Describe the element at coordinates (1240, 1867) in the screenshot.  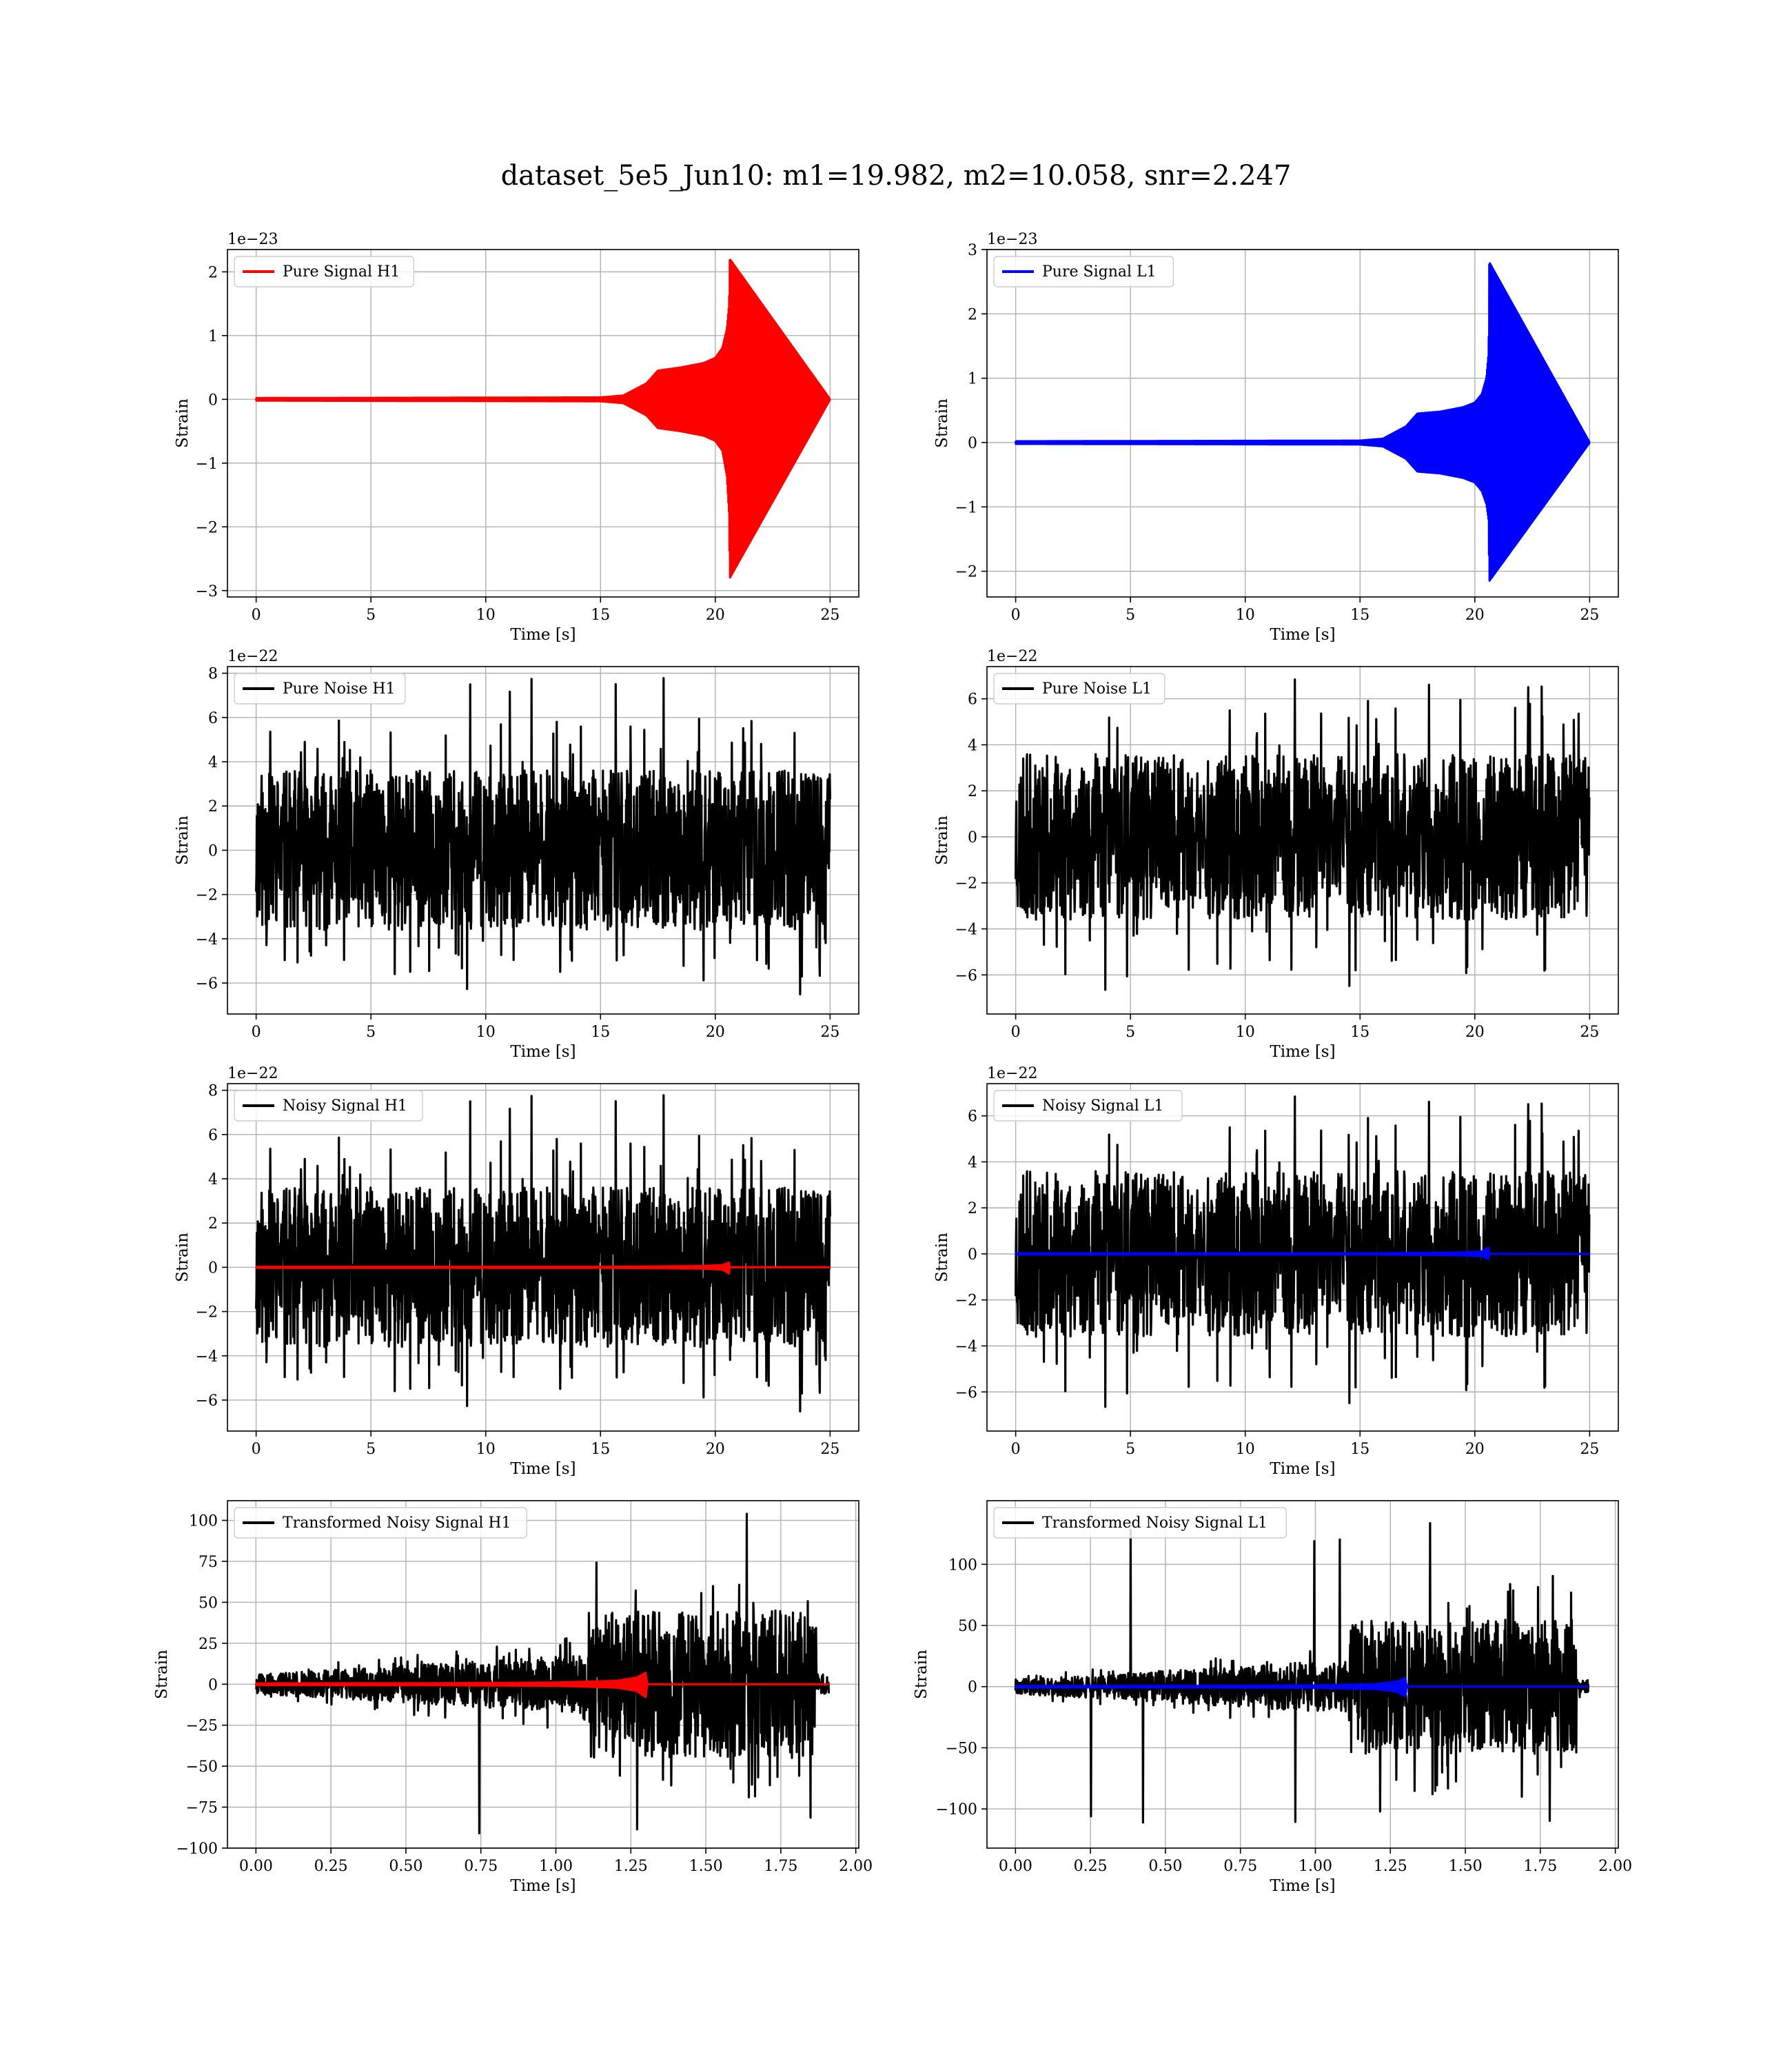
I see `x-tick-label: 0.75` at that location.